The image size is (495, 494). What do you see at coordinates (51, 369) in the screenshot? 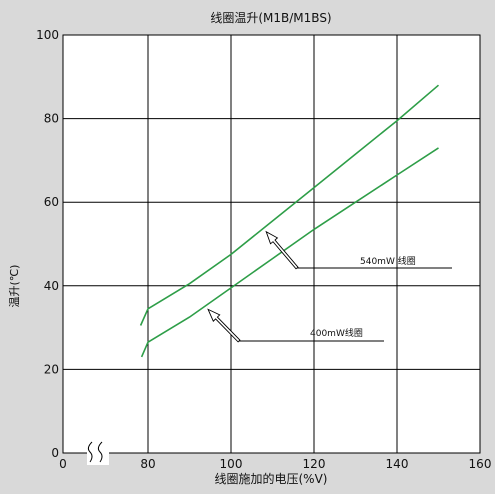
I see `y-tick-label: 20` at bounding box center [51, 369].